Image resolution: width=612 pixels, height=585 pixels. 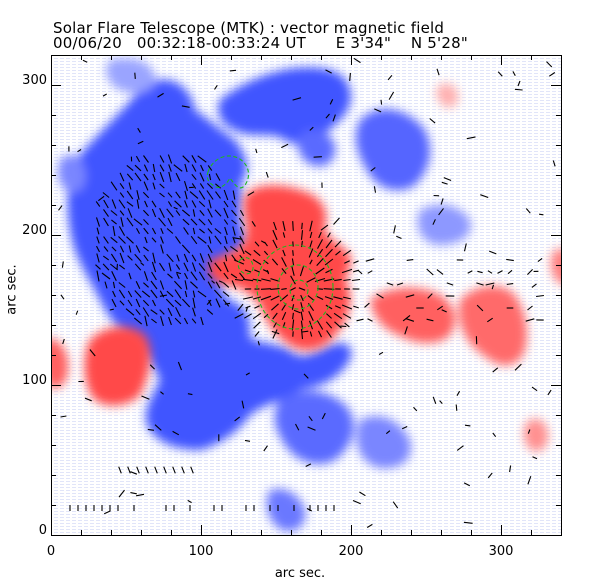 I want to click on negative-region-center, so click(x=317, y=148).